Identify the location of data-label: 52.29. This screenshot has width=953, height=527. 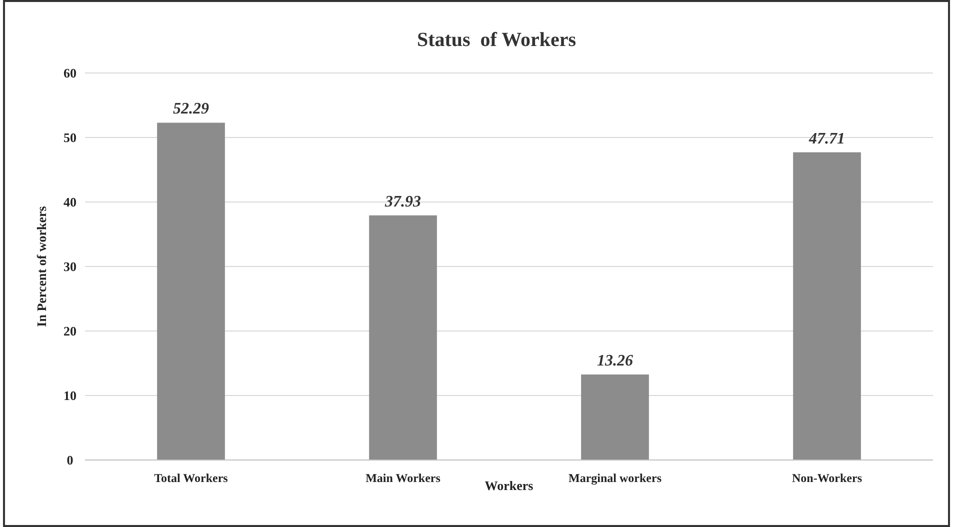
(191, 109).